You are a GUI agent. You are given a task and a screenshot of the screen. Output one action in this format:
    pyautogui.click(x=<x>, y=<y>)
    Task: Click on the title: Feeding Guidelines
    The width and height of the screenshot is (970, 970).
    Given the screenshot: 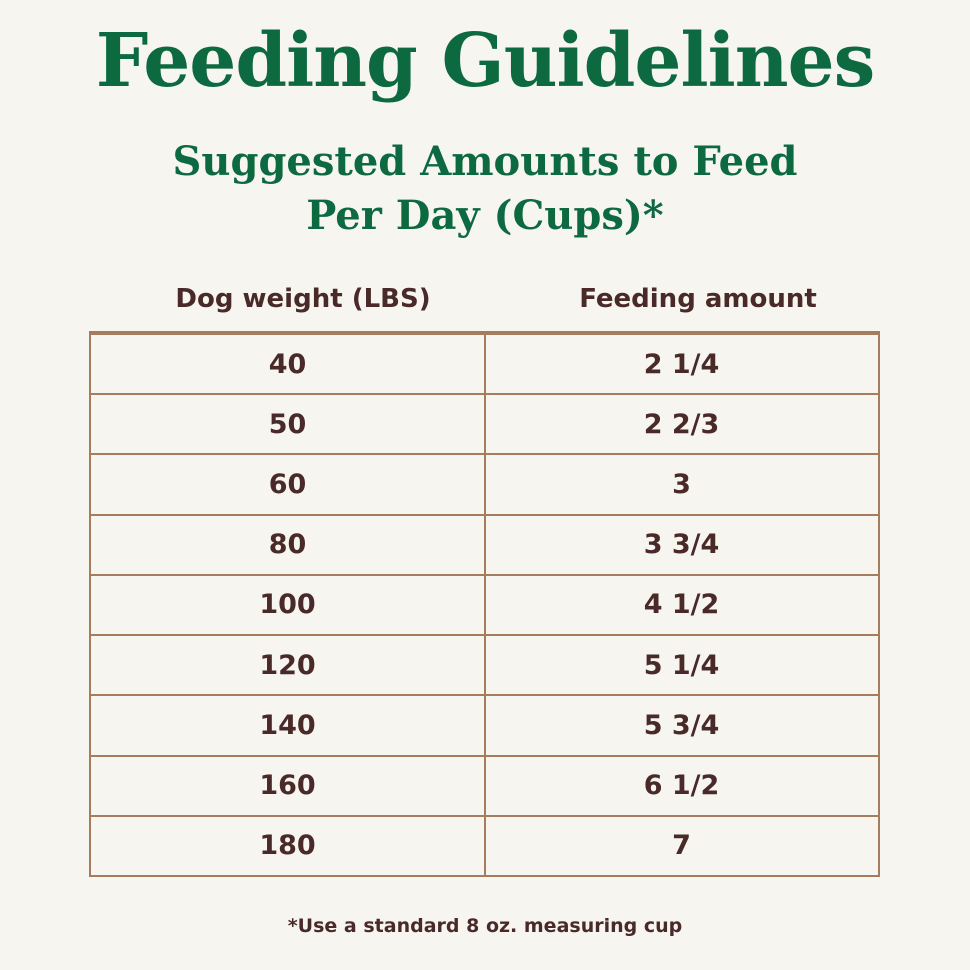 What is the action you would take?
    pyautogui.click(x=485, y=61)
    